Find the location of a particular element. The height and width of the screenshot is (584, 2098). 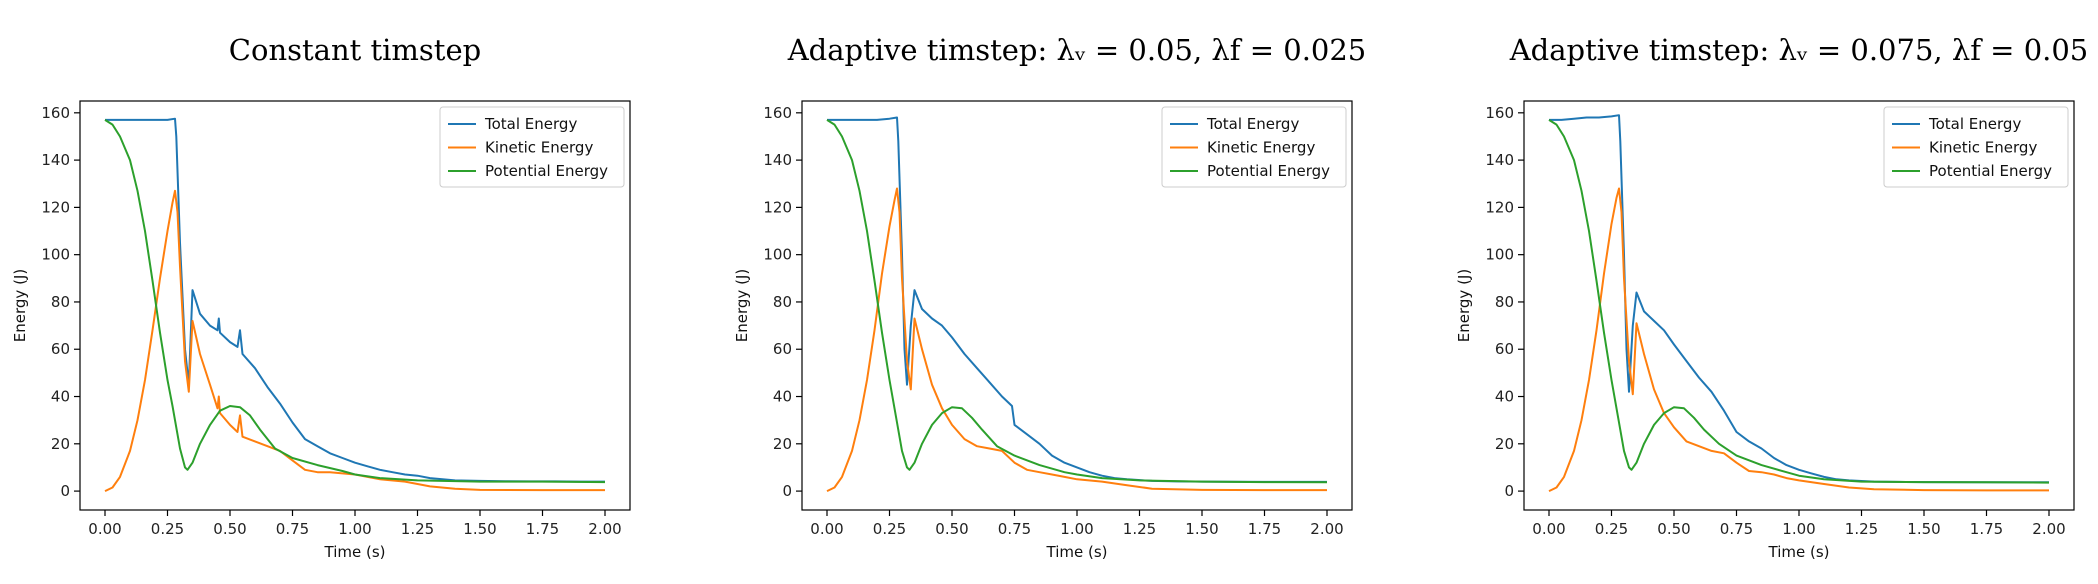

series-line-total-energy is located at coordinates (355, 300).